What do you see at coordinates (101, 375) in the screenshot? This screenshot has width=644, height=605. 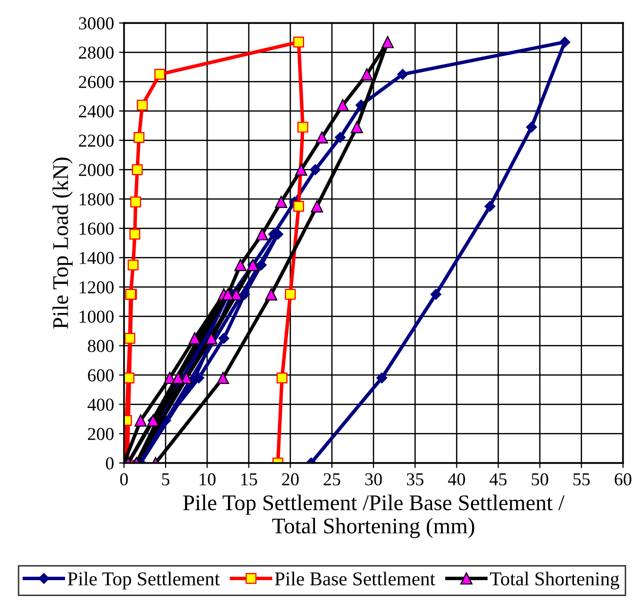 I see `y-tick-label: 600` at bounding box center [101, 375].